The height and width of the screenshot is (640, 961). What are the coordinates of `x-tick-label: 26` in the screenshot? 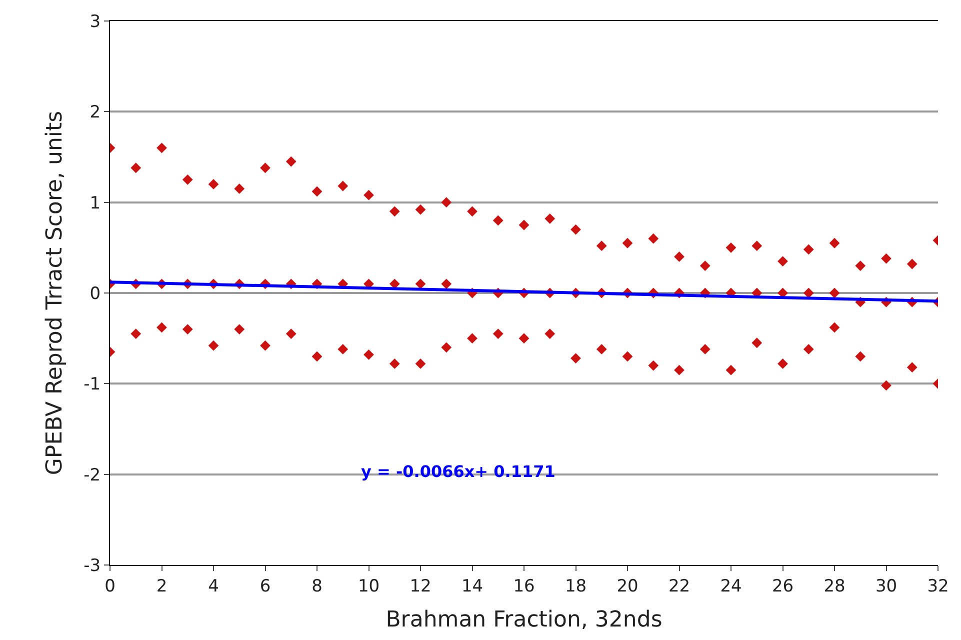 It's located at (783, 586).